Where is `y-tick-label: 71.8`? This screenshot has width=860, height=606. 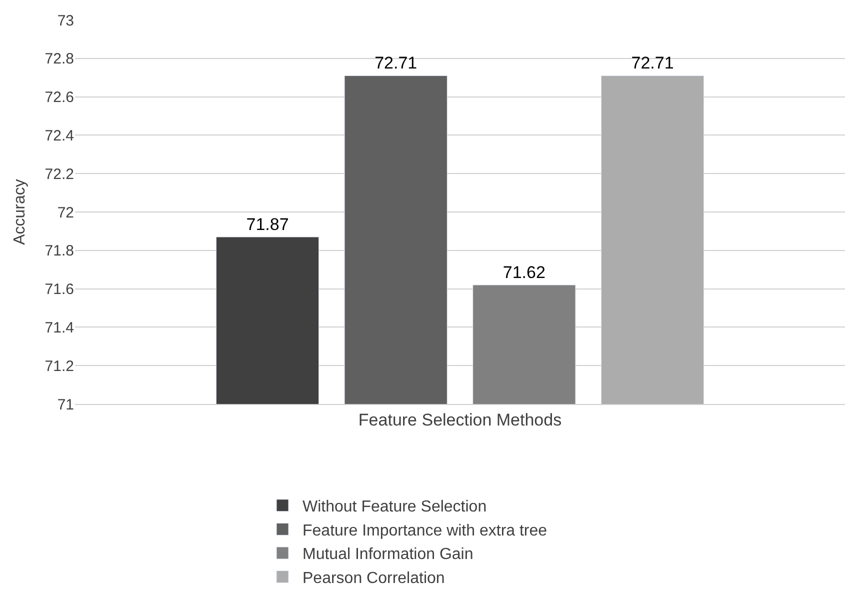 y-tick-label: 71.8 is located at coordinates (59, 251).